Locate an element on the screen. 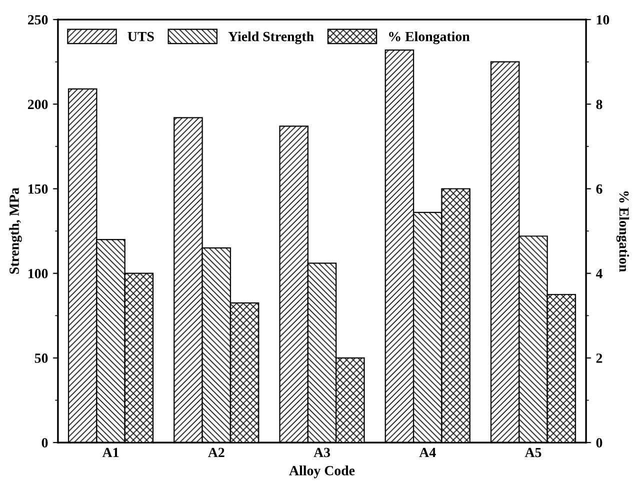  legend-label: Yield Strength is located at coordinates (271, 37).